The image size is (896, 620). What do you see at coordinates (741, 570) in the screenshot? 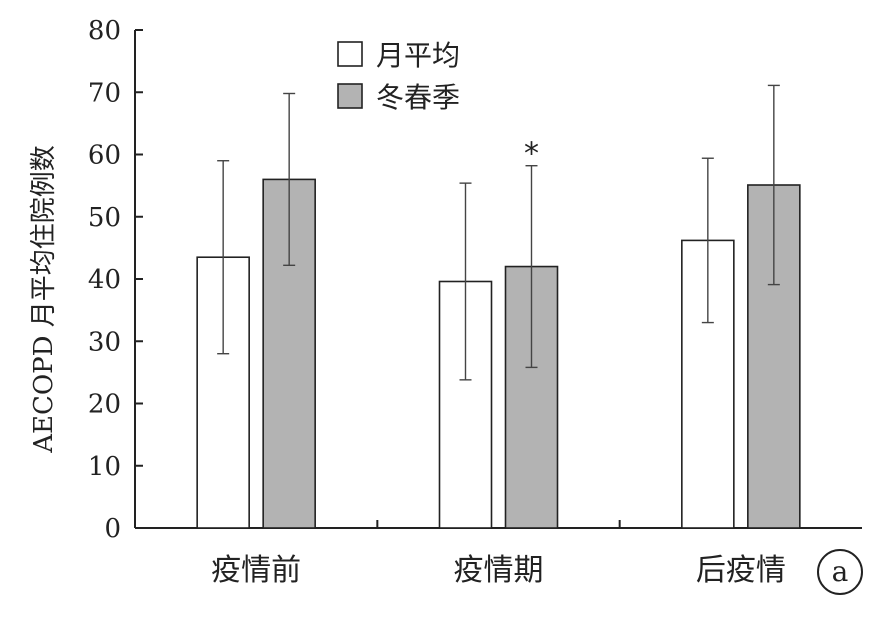
I see `x-tick-label: 后疫情` at bounding box center [741, 570].